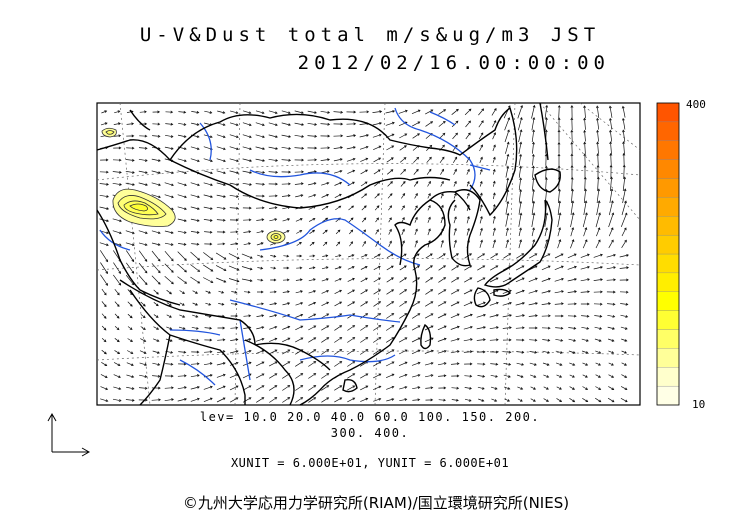  What do you see at coordinates (376, 503) in the screenshot?
I see `copyright-notice: ©九州大学応用力学研究所(RIAM)/国立環境研究所(NIES)` at bounding box center [376, 503].